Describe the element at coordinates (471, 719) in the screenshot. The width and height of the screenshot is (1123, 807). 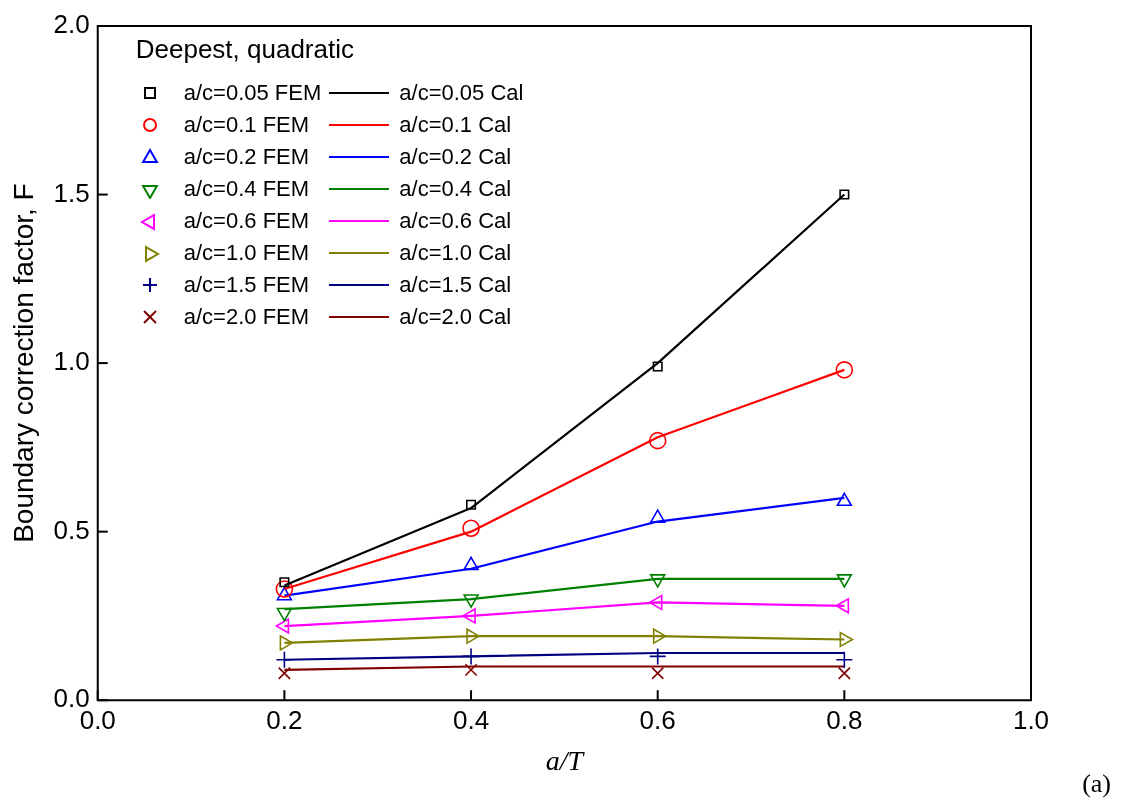
I see `x-tick-label: 0.4` at that location.